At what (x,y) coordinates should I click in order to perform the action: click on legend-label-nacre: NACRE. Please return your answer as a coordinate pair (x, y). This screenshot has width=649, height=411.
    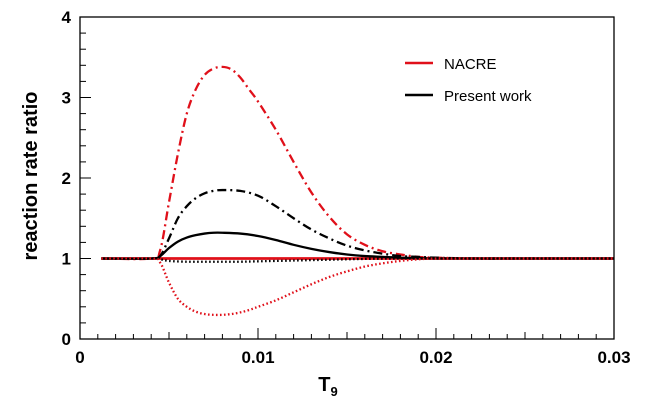
    Looking at the image, I should click on (470, 64).